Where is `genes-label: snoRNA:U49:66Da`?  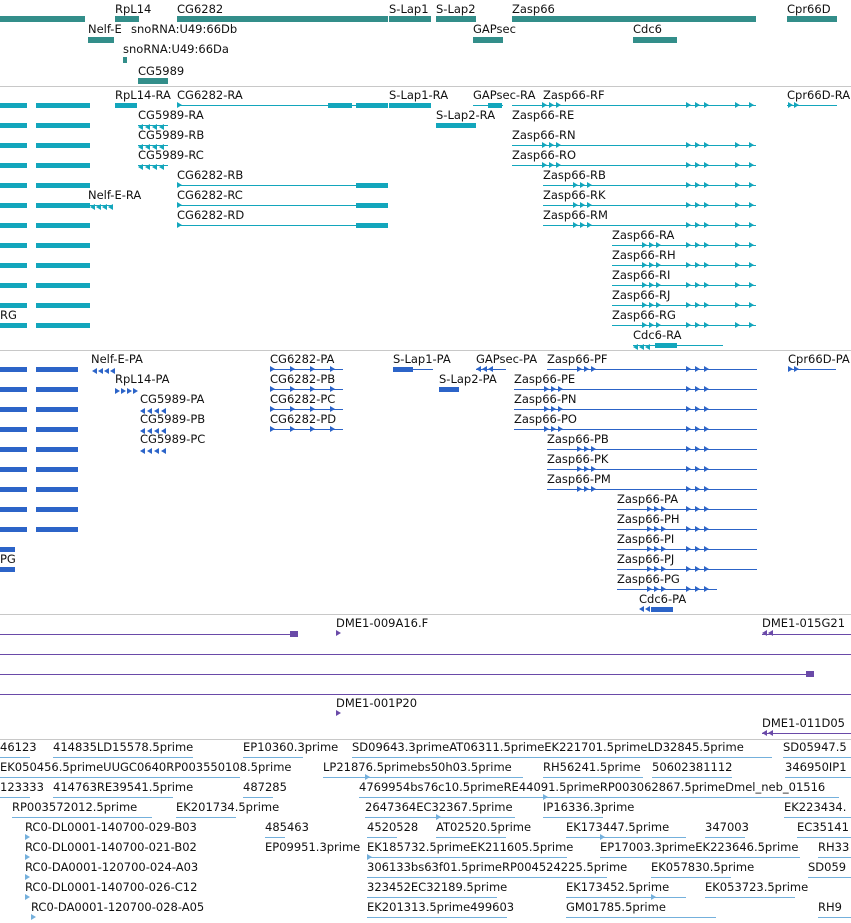 genes-label: snoRNA:U49:66Da is located at coordinates (176, 49).